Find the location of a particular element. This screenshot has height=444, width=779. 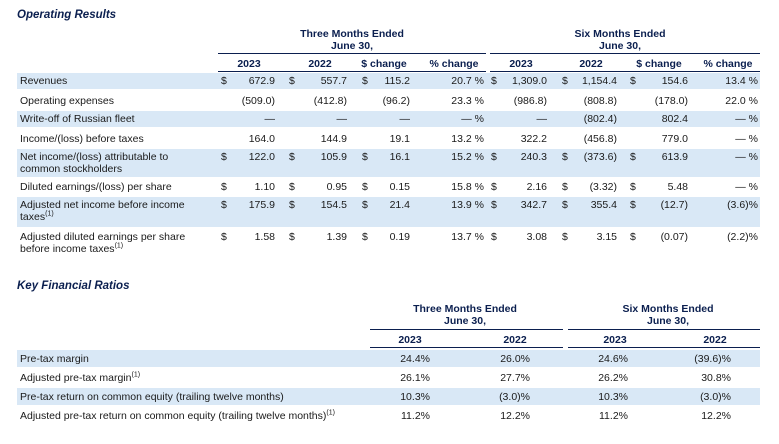

row-label: Pre-tax margin is located at coordinates (54, 359).